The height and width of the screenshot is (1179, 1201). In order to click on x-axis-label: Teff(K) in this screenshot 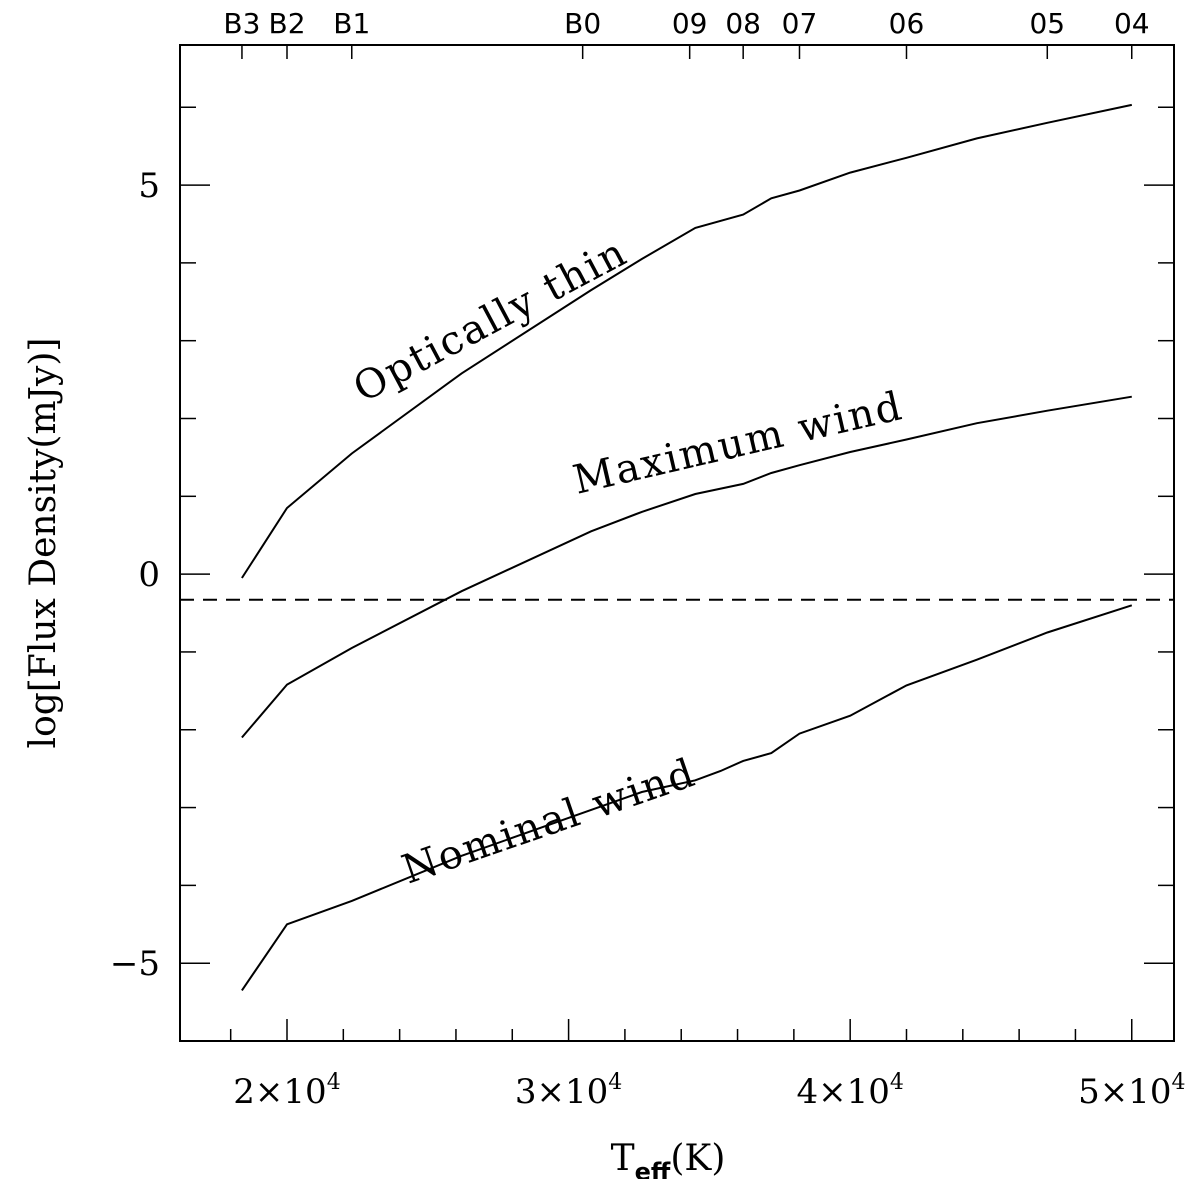, I will do `click(668, 1158)`.